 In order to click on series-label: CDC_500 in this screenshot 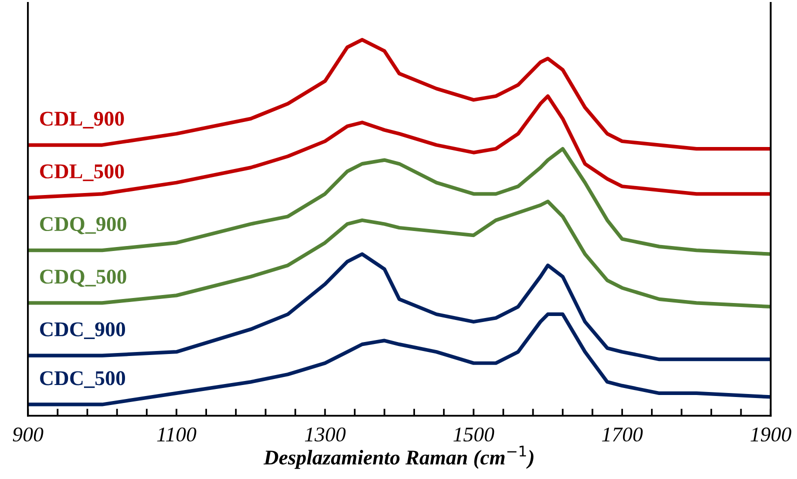, I will do `click(83, 379)`.